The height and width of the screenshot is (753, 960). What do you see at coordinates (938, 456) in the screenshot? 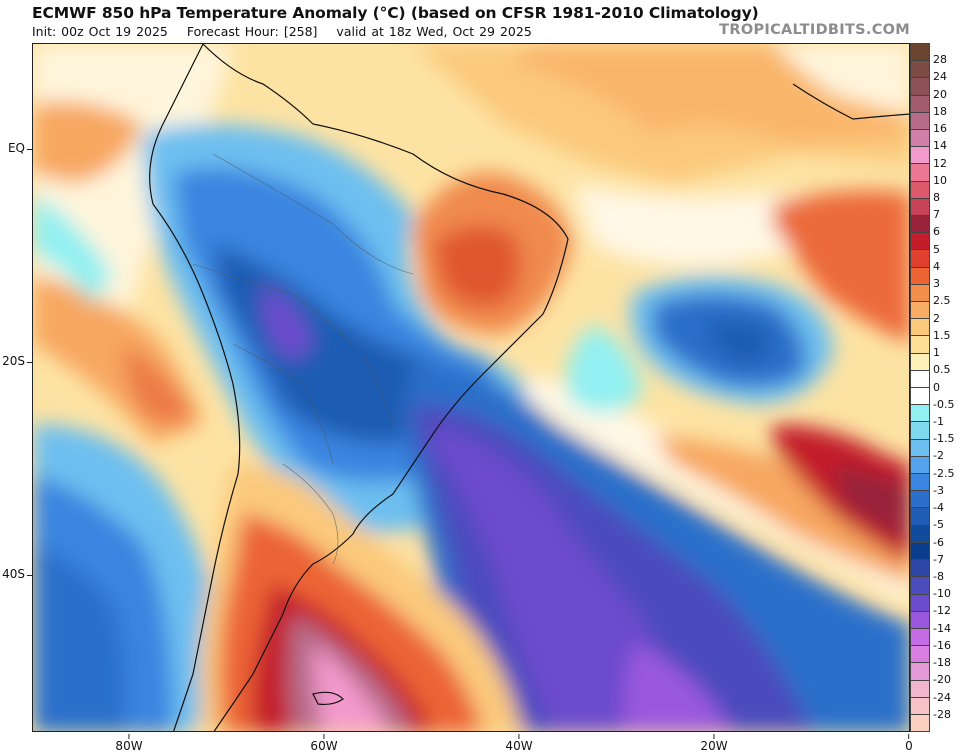
I see `colorbar-label: -2` at bounding box center [938, 456].